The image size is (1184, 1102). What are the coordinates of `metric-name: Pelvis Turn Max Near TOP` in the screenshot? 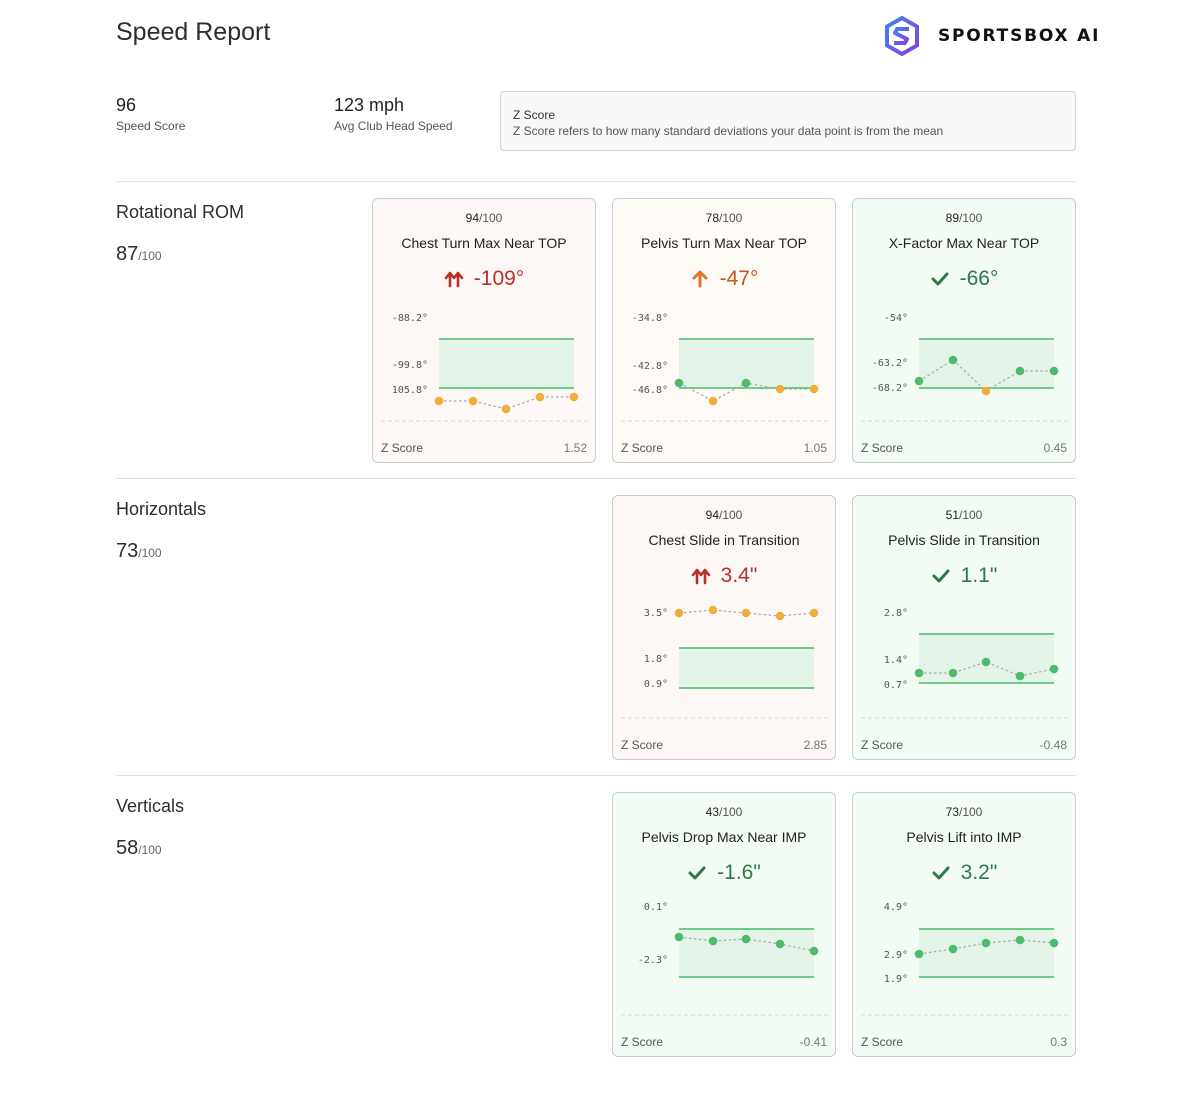 It's located at (724, 243).